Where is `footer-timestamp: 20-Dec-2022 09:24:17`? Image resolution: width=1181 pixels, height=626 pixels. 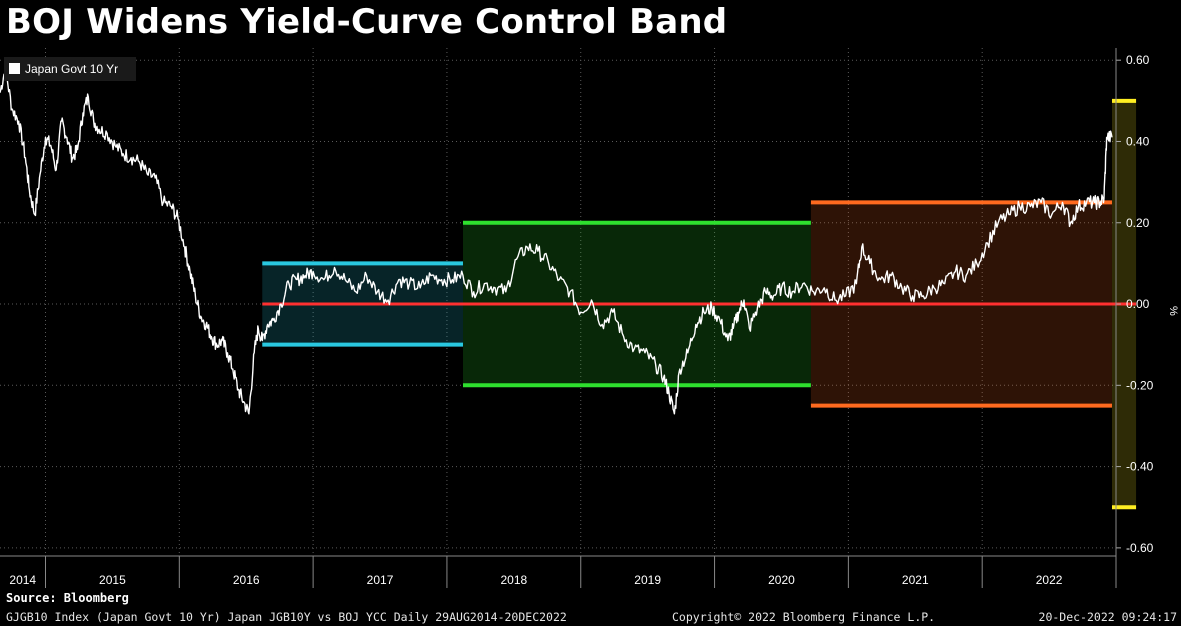 footer-timestamp: 20-Dec-2022 09:24:17 is located at coordinates (1107, 617).